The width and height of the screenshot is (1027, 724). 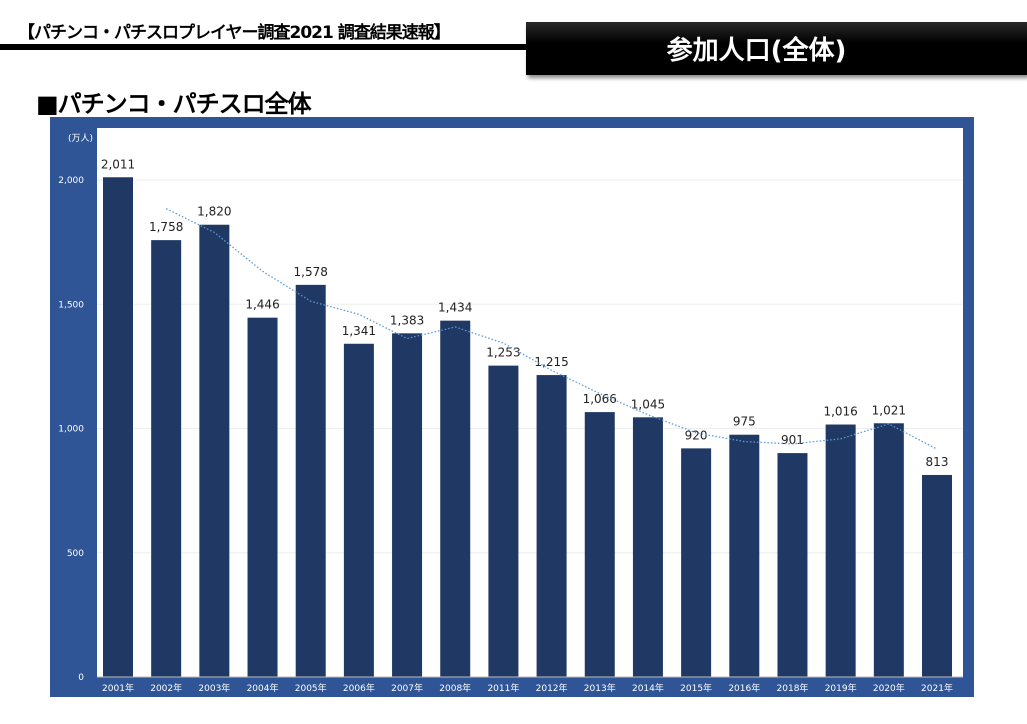 What do you see at coordinates (359, 331) in the screenshot?
I see `data-label: 1,341` at bounding box center [359, 331].